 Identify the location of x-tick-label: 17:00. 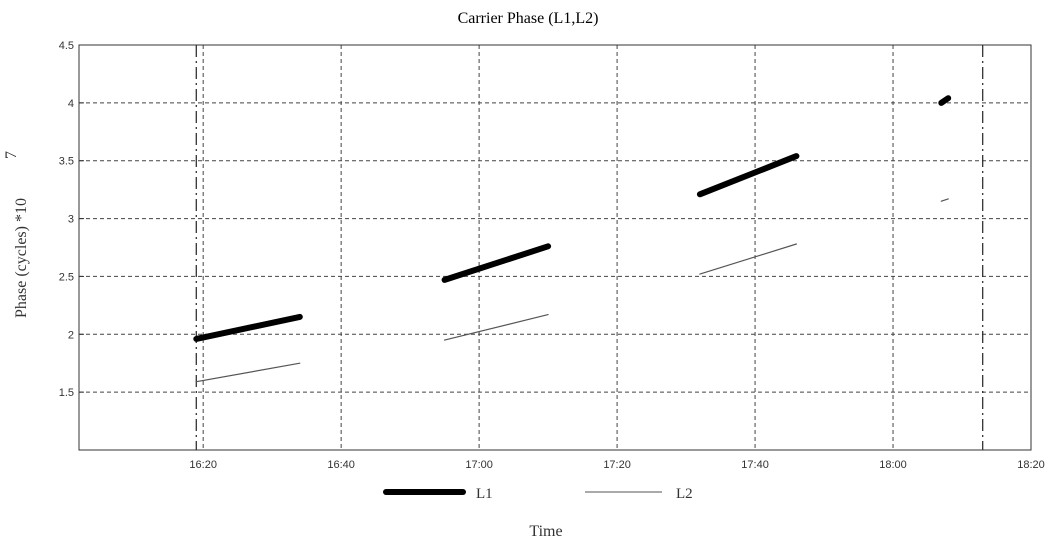
(479, 465).